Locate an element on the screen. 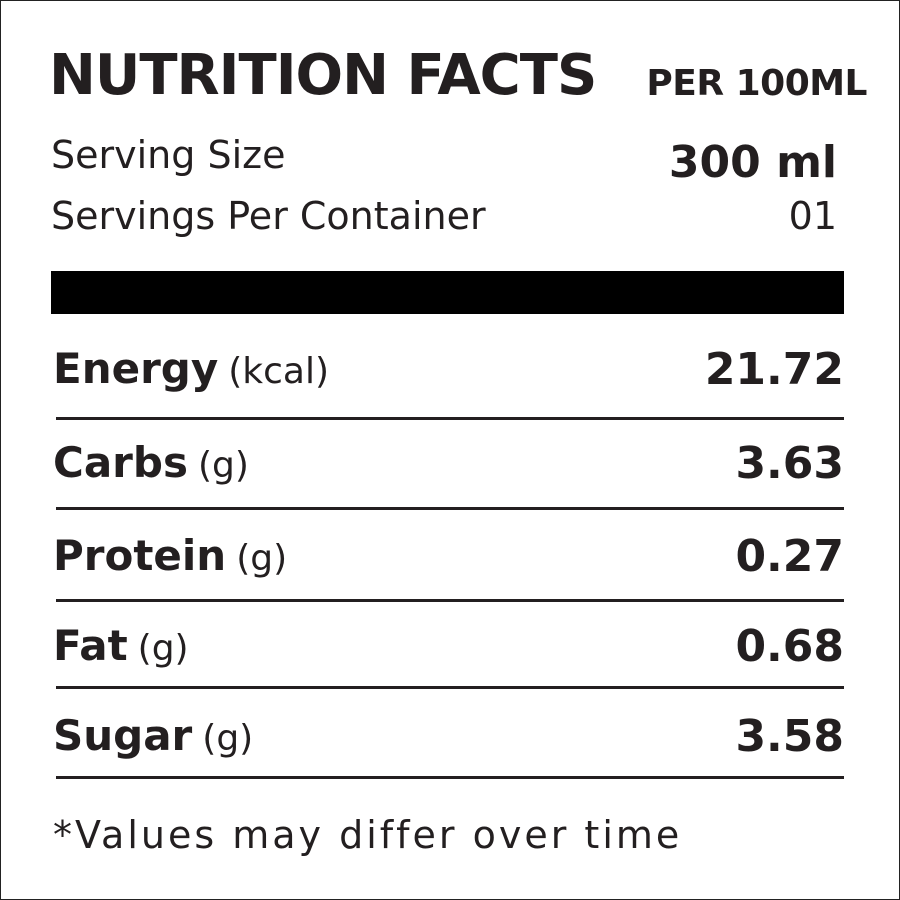  nutrient-row: Fat (g) 0.68 is located at coordinates (448, 651).